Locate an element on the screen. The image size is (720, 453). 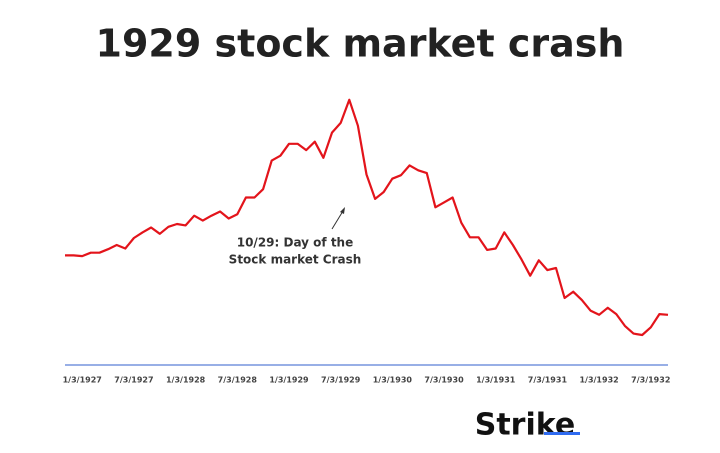
x-tick-label: 7/3/1930 is located at coordinates (444, 380).